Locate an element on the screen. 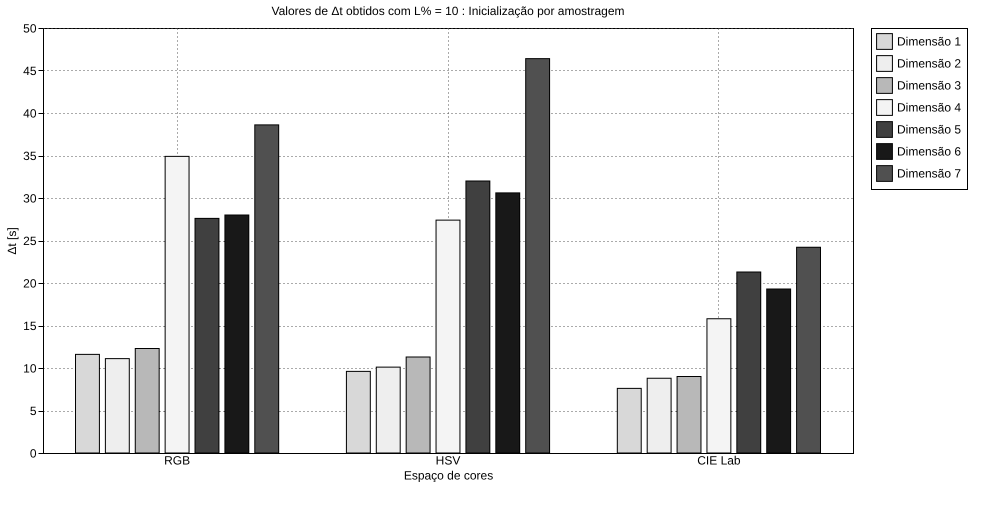 The width and height of the screenshot is (997, 513). legend-label: Dimensão 3 is located at coordinates (929, 85).